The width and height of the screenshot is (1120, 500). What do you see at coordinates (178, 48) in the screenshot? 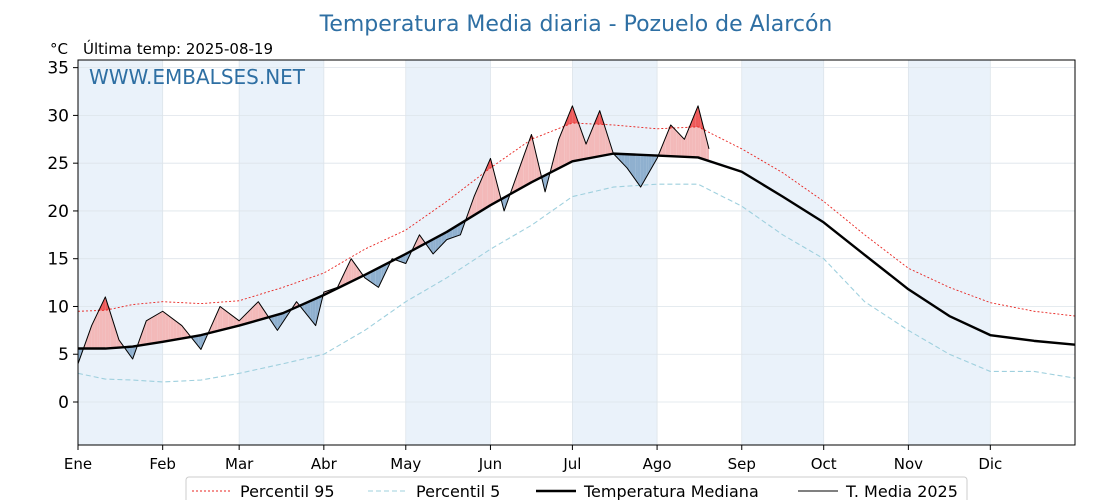
I see `last-temp-label: Última temp: 2025-08-19` at bounding box center [178, 48].